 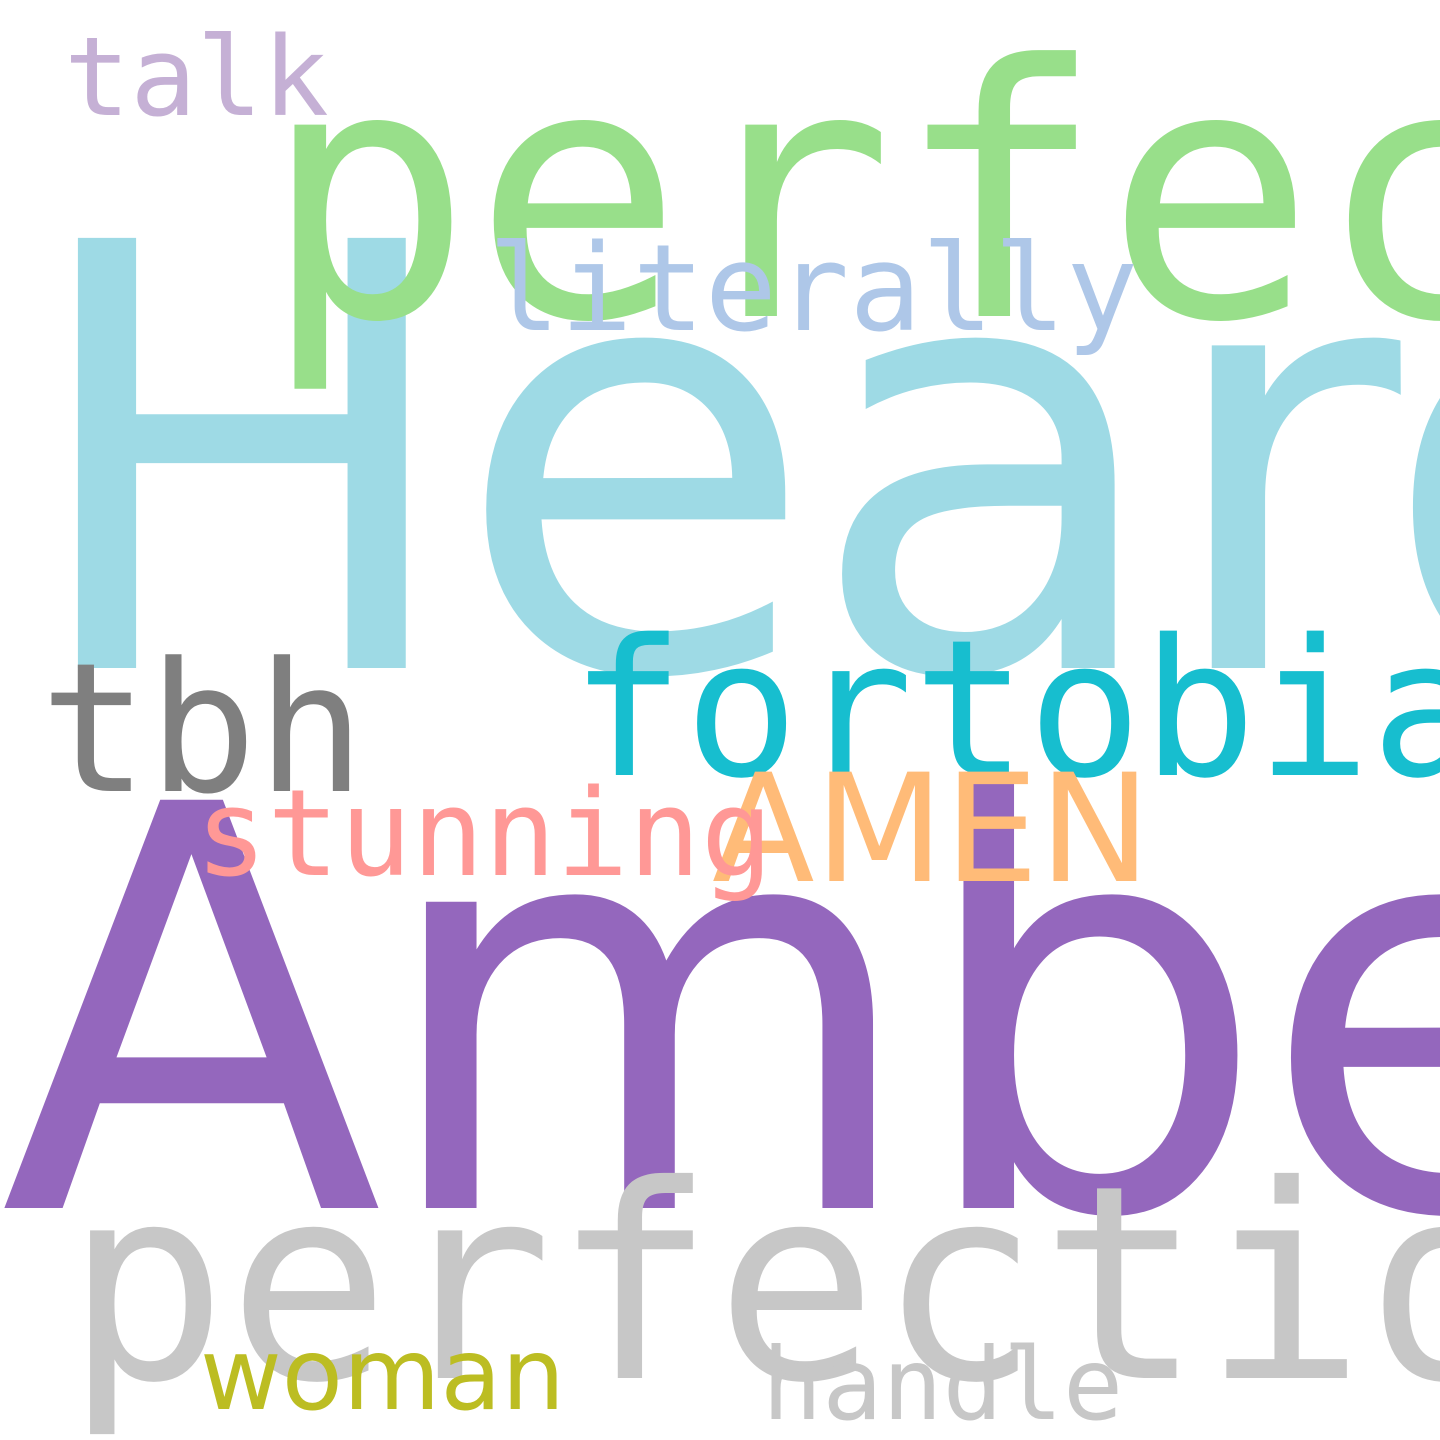 I want to click on word-fortobias: fortobias, so click(x=1005, y=709).